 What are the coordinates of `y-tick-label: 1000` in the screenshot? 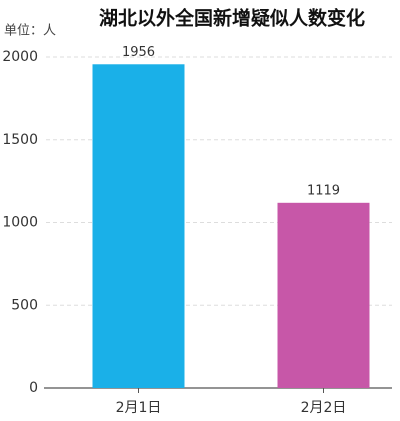 It's located at (20, 223).